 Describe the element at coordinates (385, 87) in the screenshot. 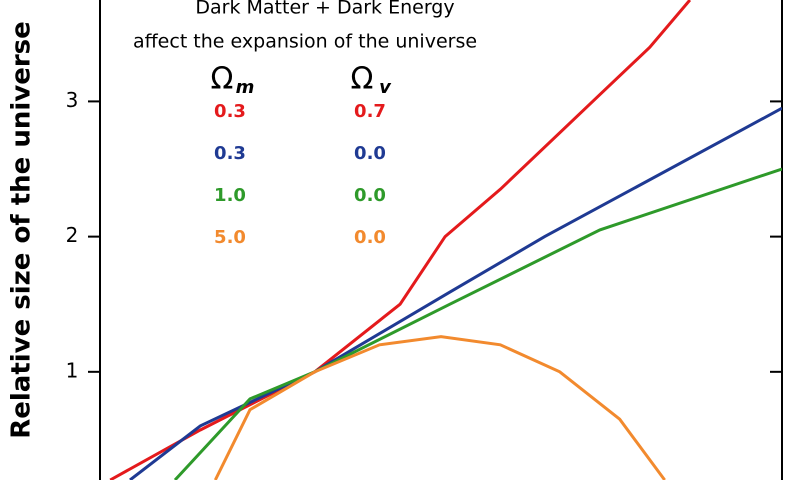

I see `legend-header-sub: v` at that location.